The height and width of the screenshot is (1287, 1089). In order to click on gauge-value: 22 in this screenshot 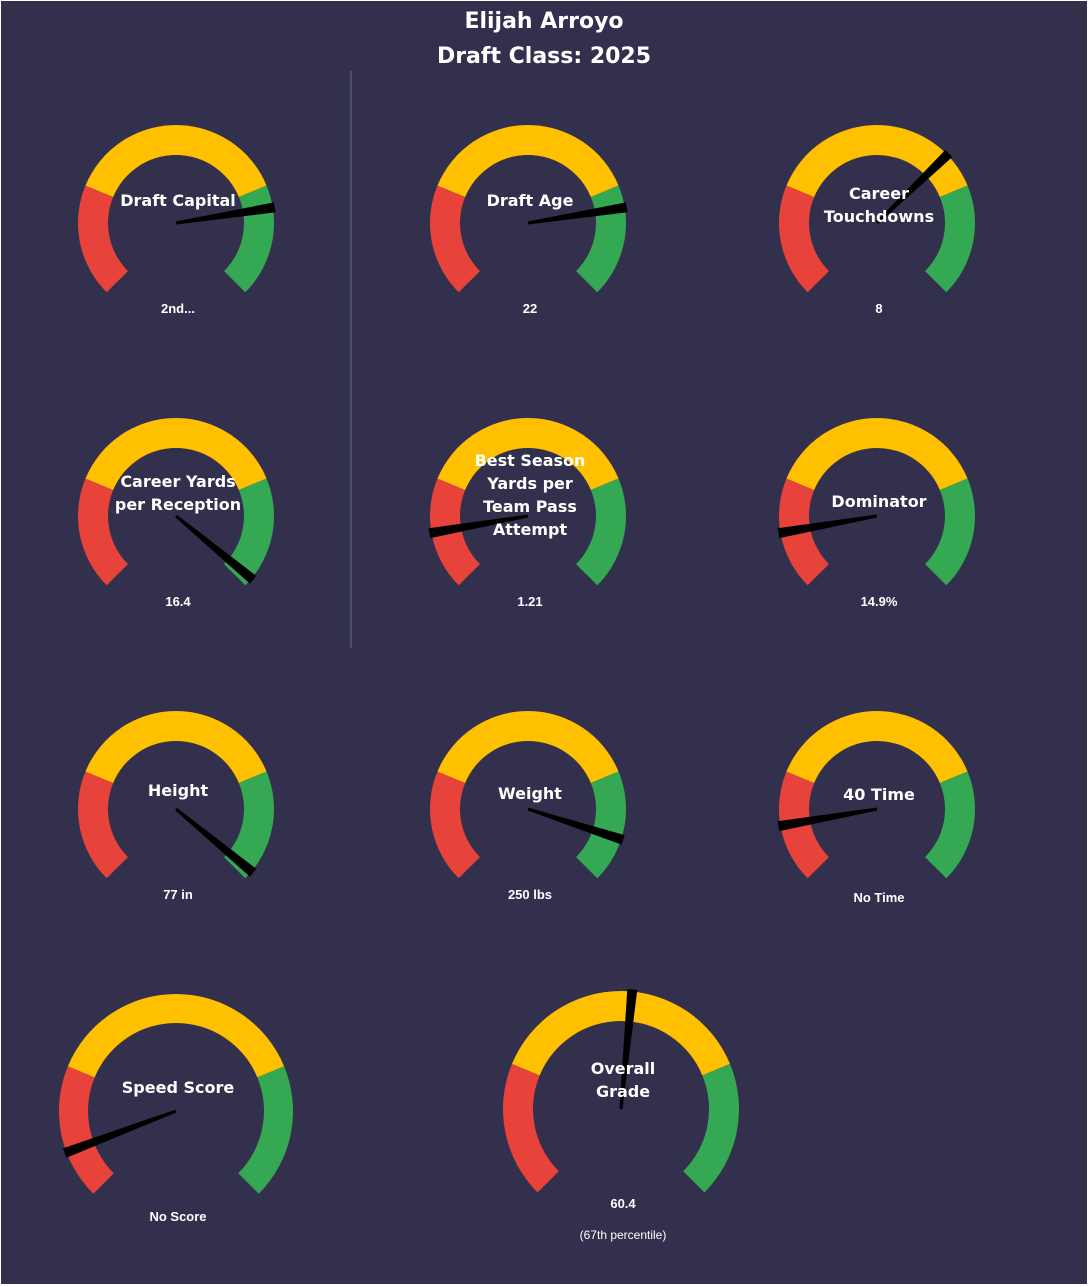, I will do `click(530, 308)`.